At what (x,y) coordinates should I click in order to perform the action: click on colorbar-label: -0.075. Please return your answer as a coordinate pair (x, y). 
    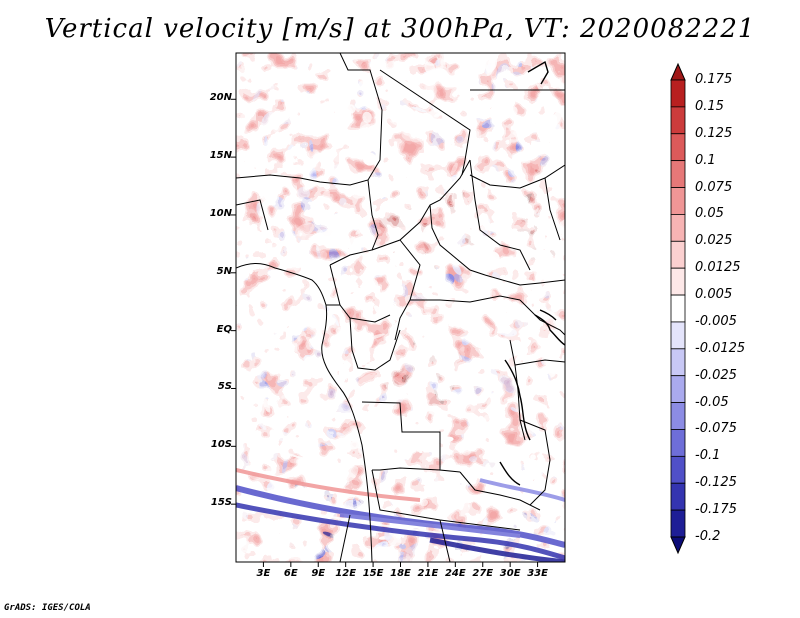
    Looking at the image, I should click on (716, 429).